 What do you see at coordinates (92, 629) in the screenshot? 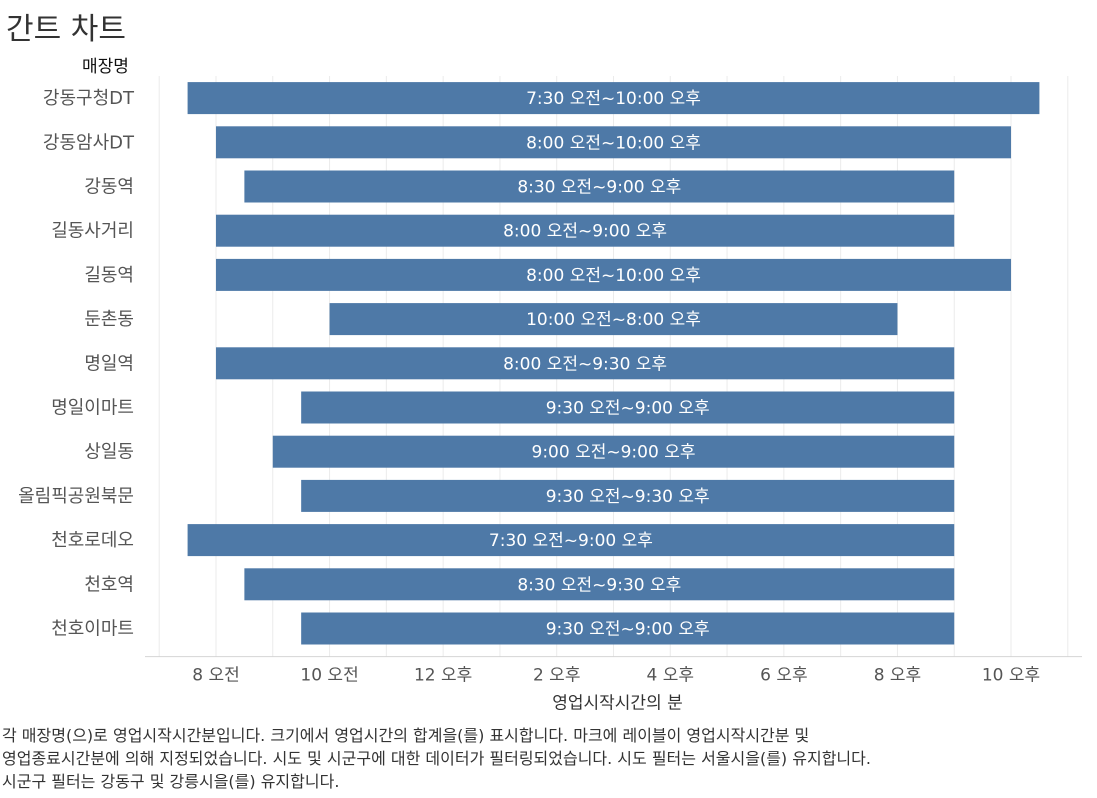
I see `category-label: 천호이마트` at bounding box center [92, 629].